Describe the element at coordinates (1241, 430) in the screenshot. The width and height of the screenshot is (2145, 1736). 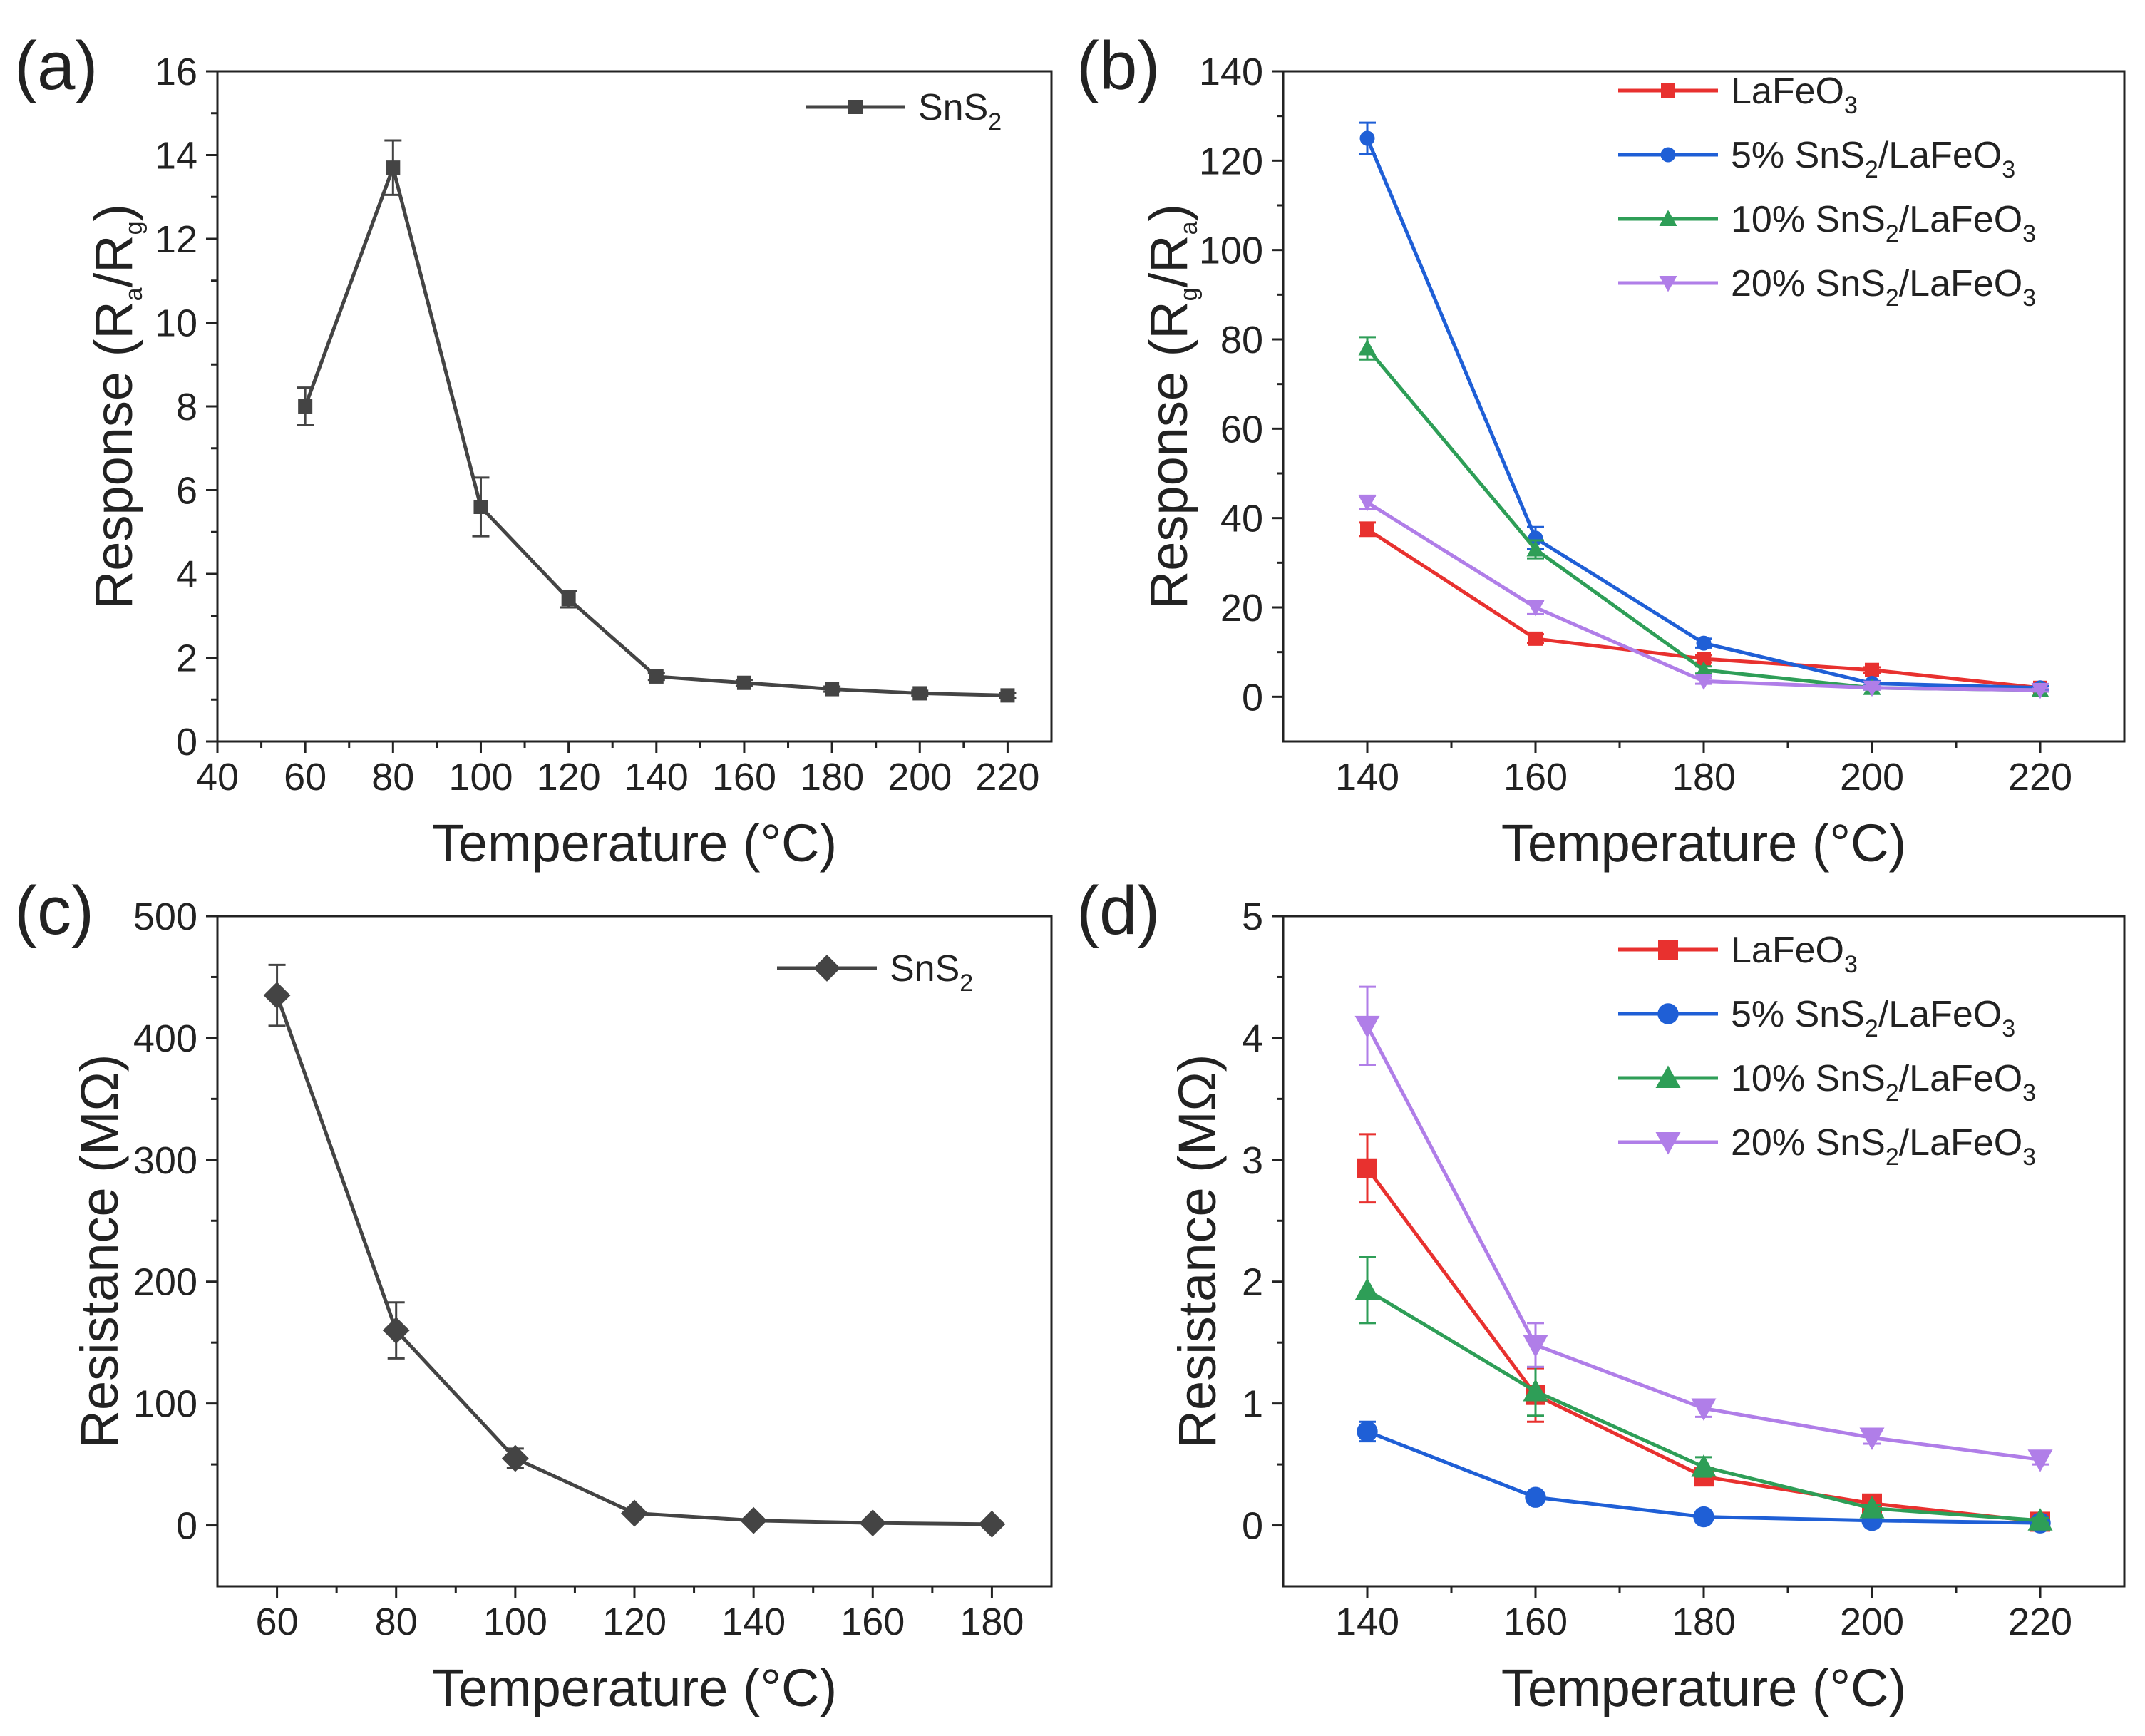
I see `y-tick-label: 60` at that location.